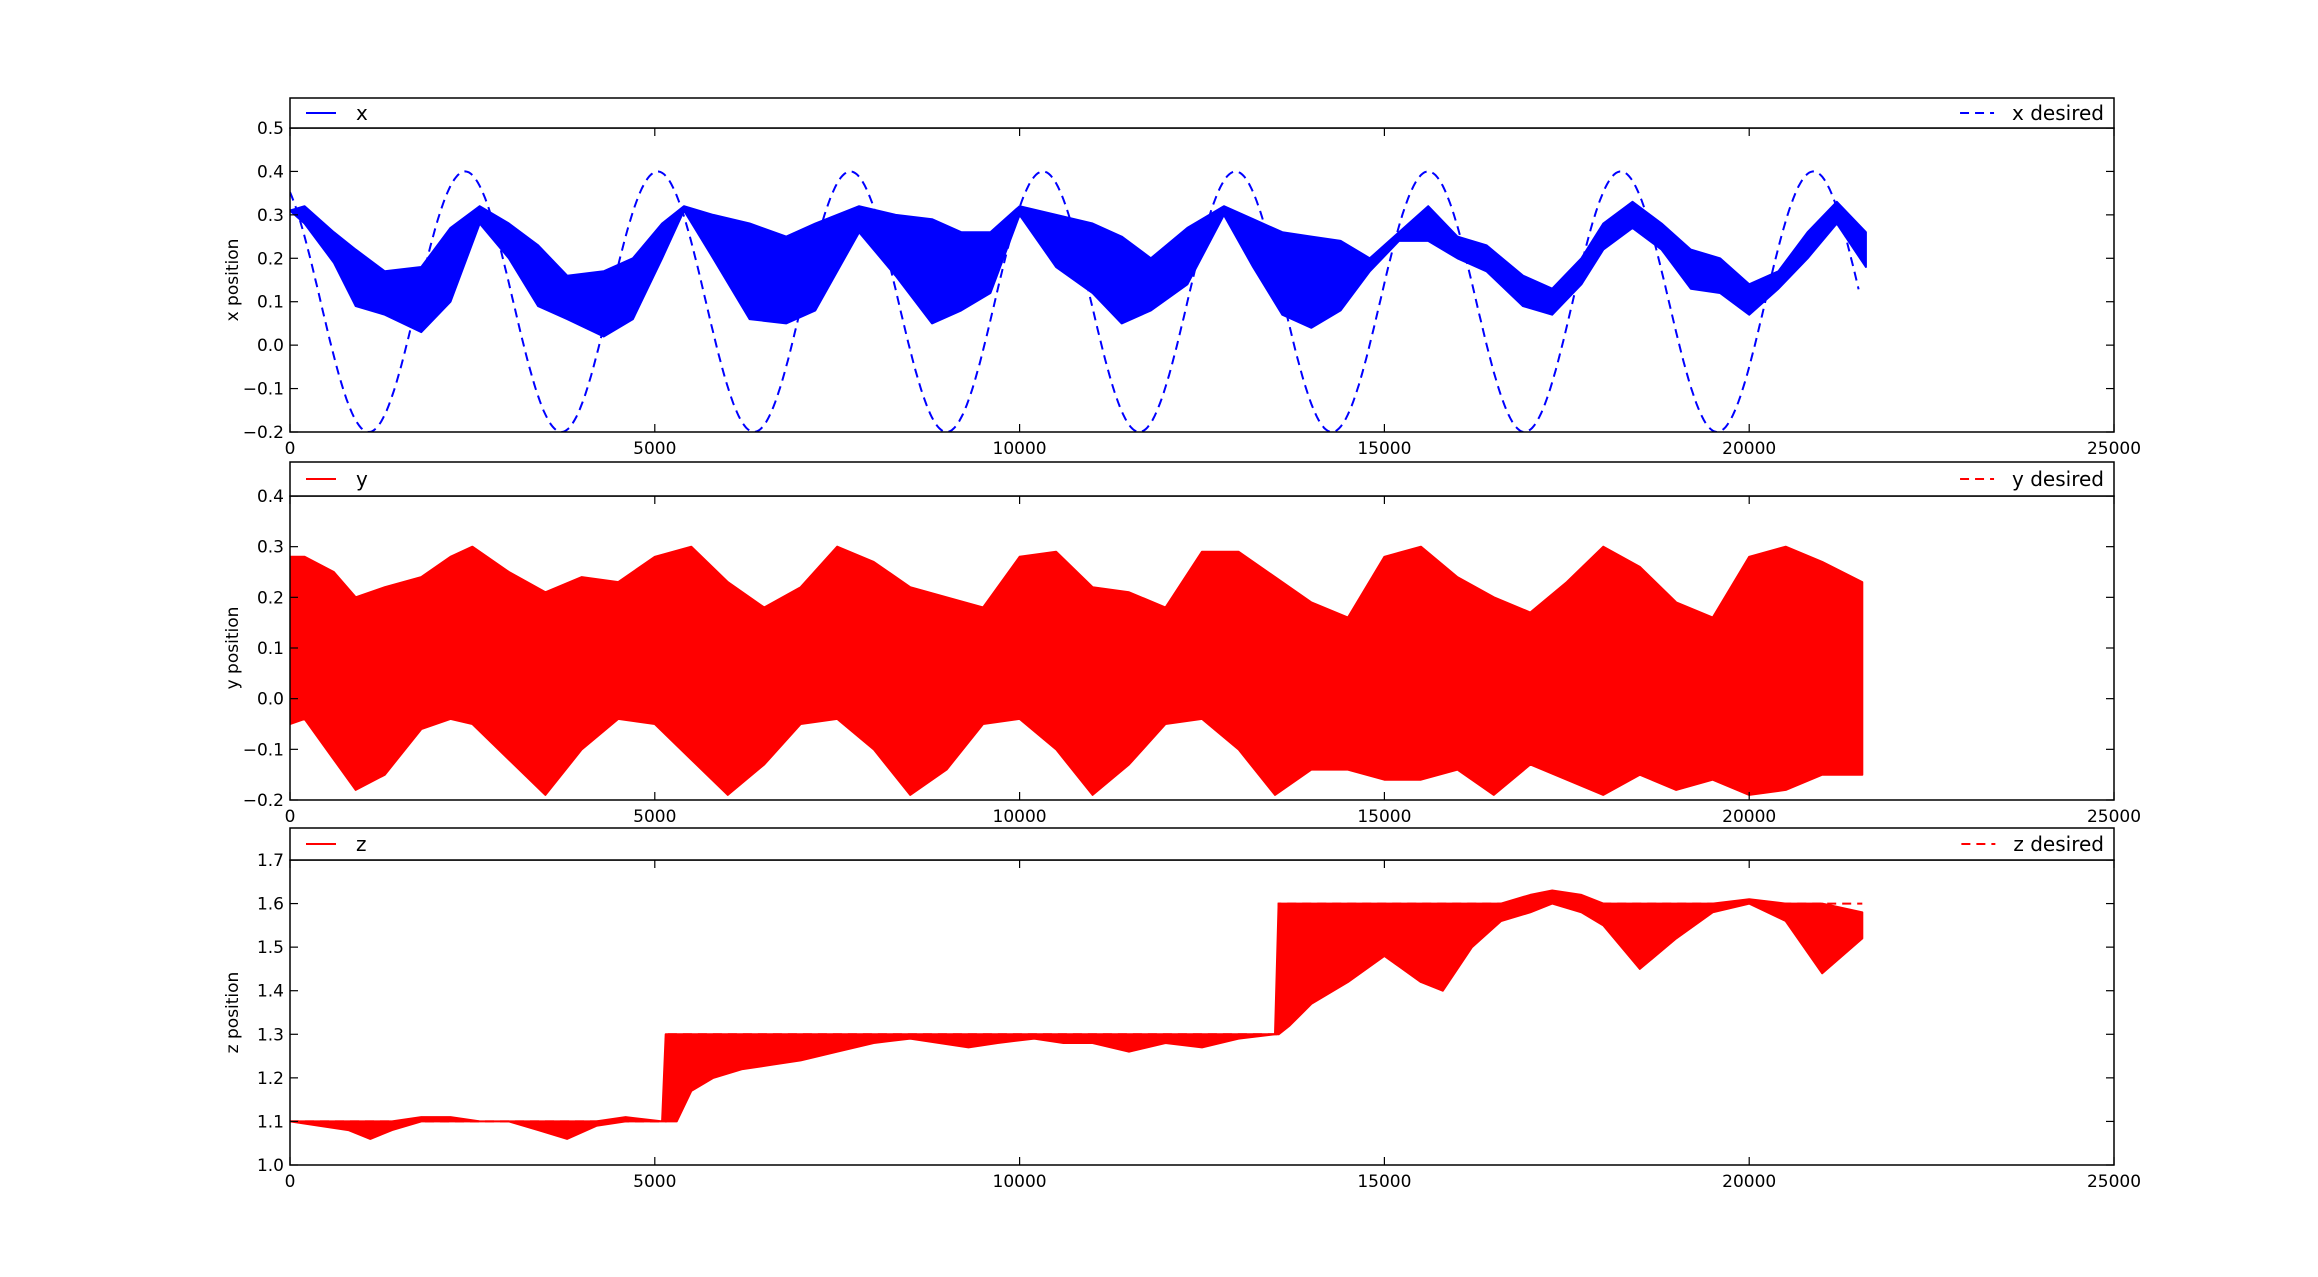  I want to click on y-tick-label: 1.6, so click(270, 905).